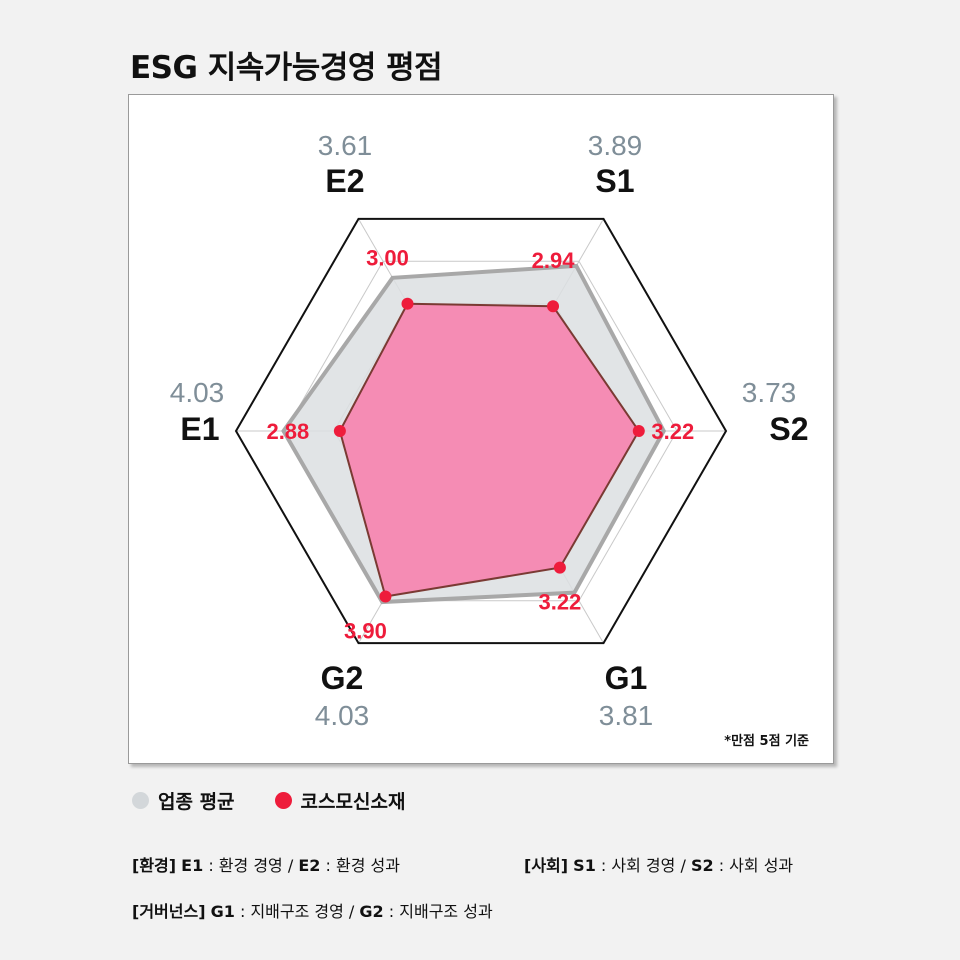 This screenshot has height=960, width=960. I want to click on industry-value-label-S2: 3.73, so click(769, 392).